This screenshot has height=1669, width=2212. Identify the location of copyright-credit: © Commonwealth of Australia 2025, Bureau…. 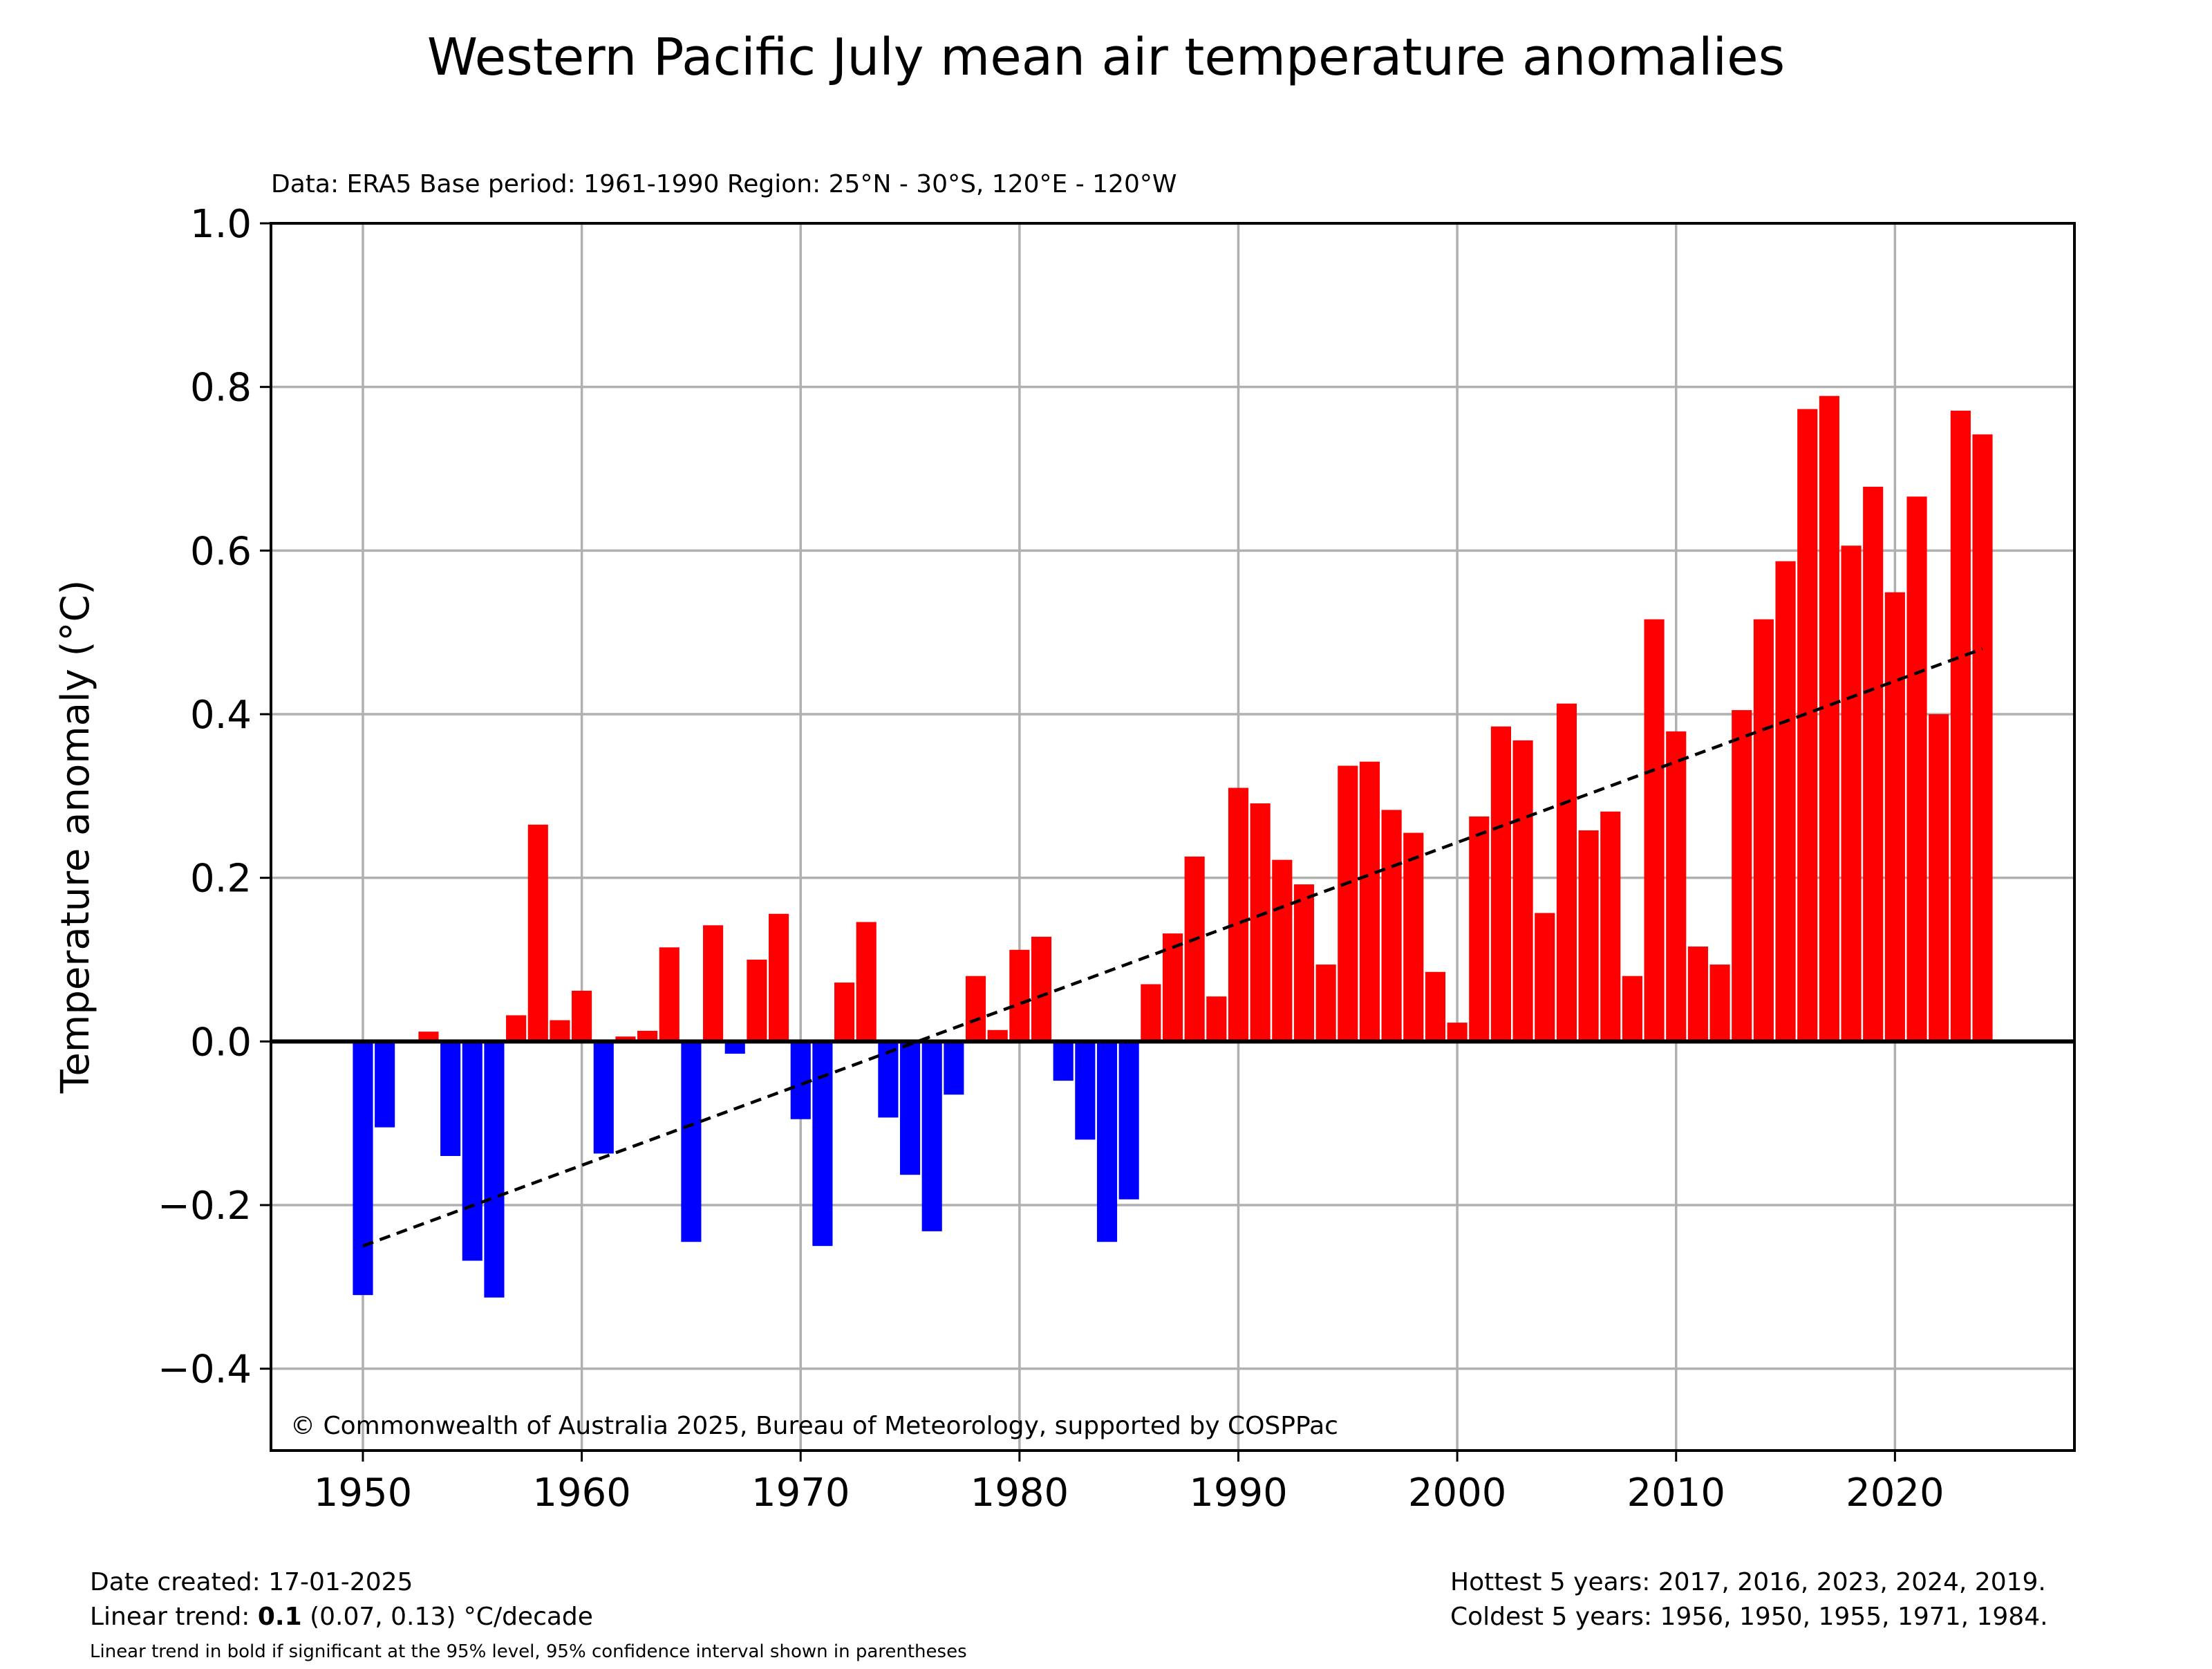
(814, 1426).